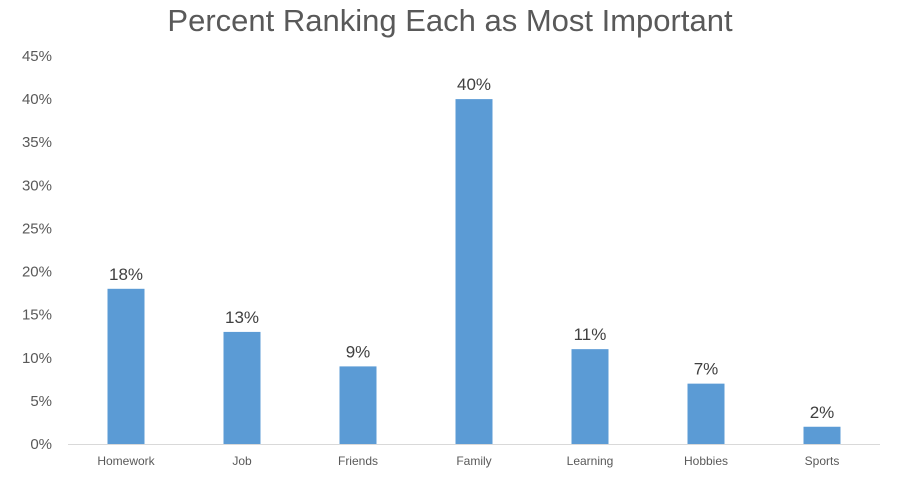 Image resolution: width=900 pixels, height=480 pixels. I want to click on y-tick-label: 20%, so click(37, 272).